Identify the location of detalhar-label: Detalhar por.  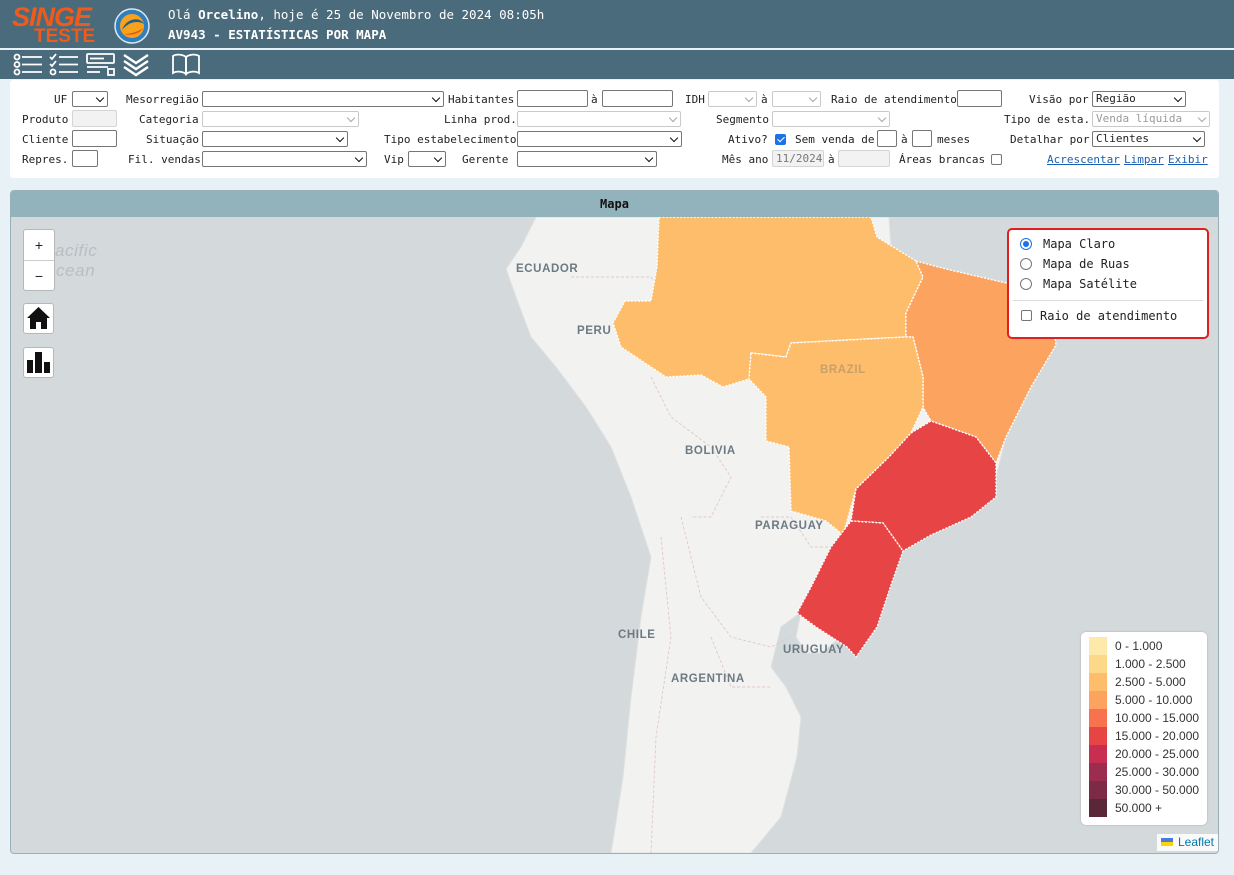
(1050, 139).